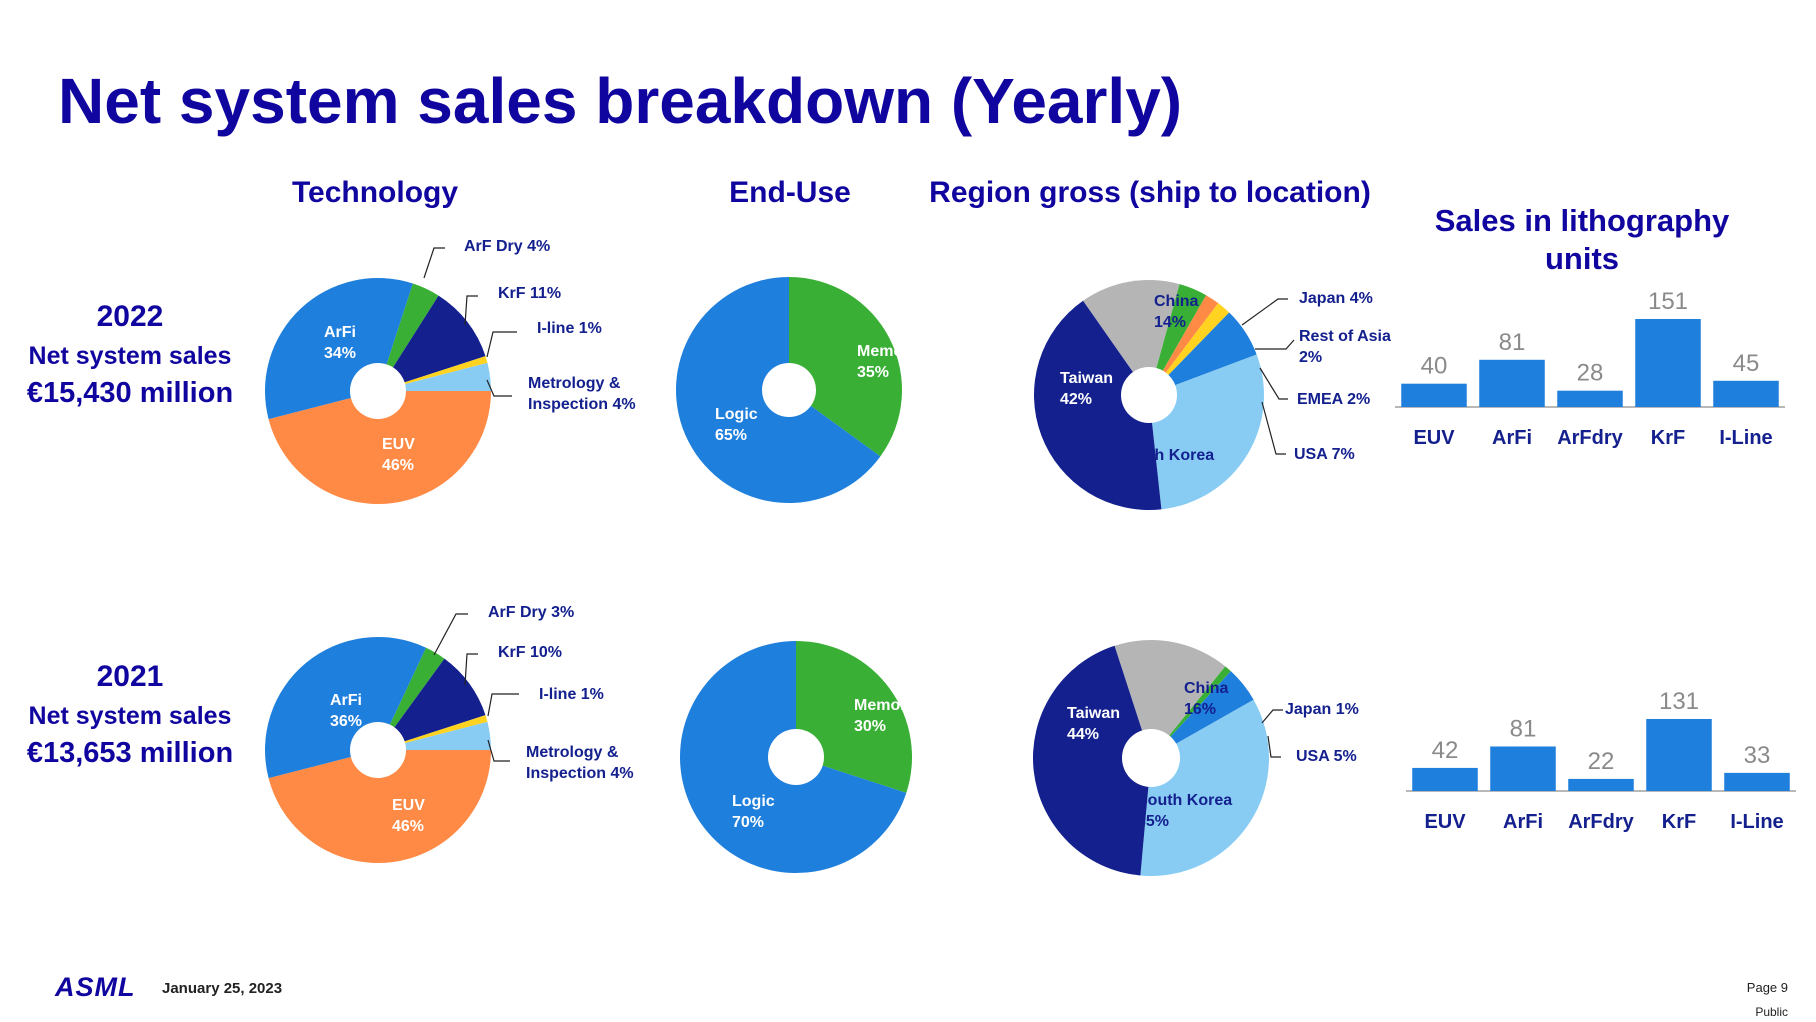 The width and height of the screenshot is (1816, 1022). I want to click on units2021-category-euv: EUV, so click(1445, 822).